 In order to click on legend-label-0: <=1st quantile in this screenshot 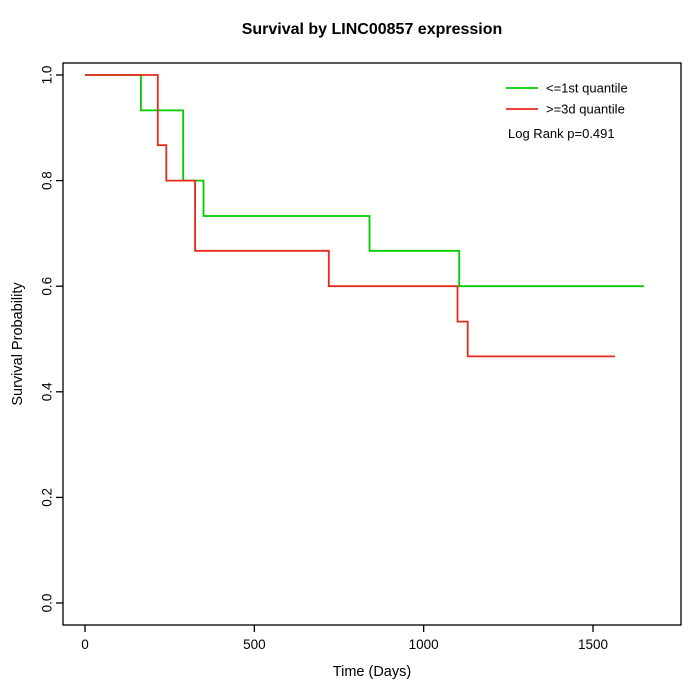, I will do `click(587, 88)`.